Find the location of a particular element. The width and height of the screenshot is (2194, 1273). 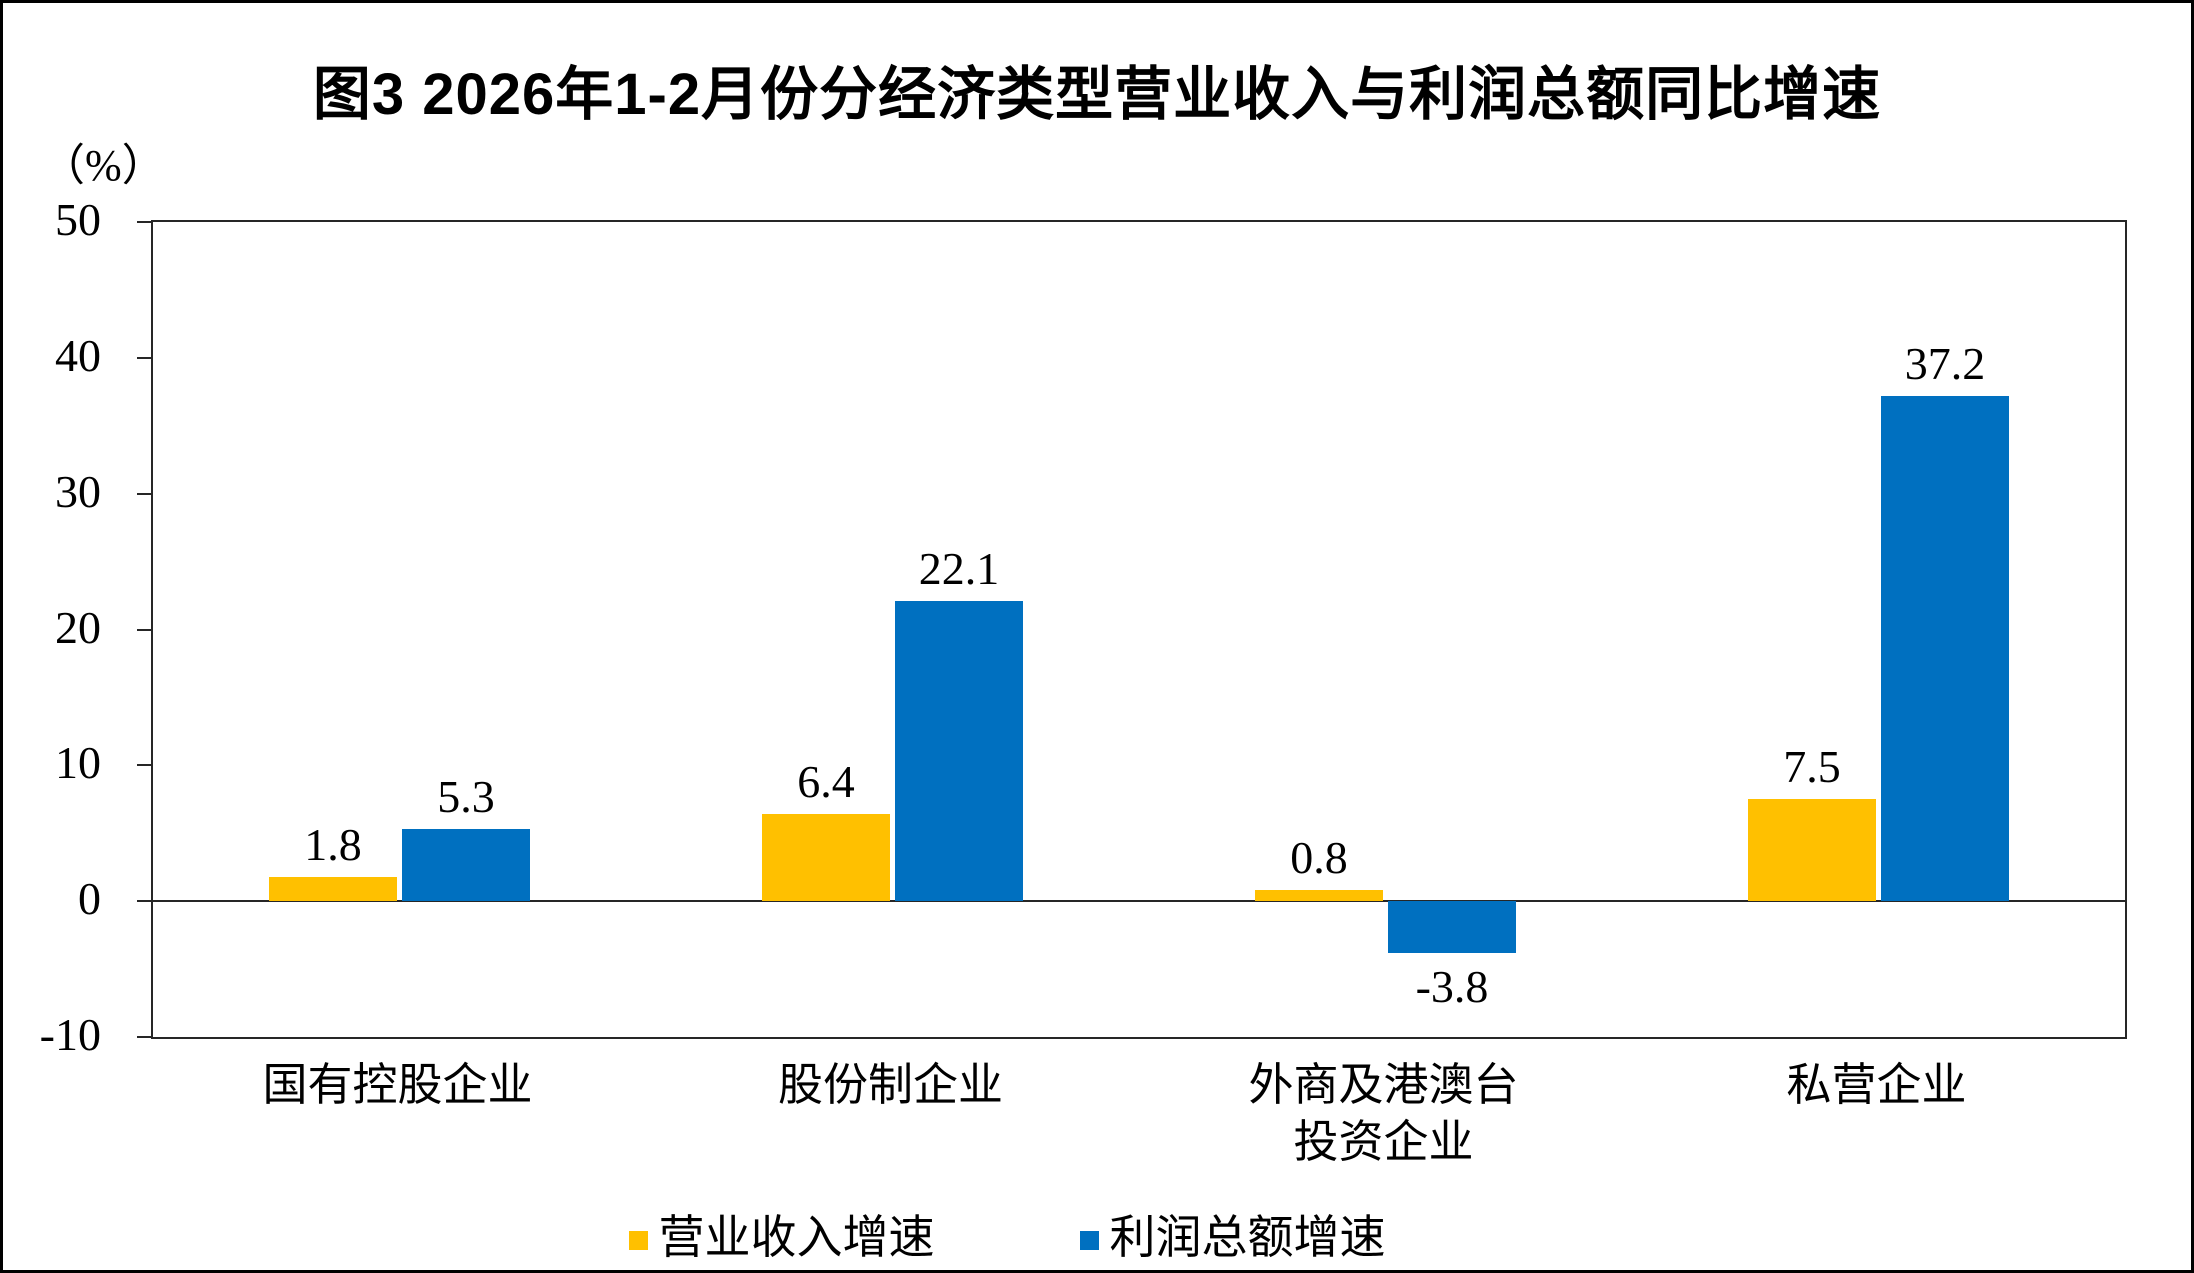

bar-value-label: -3.8 is located at coordinates (1452, 986).